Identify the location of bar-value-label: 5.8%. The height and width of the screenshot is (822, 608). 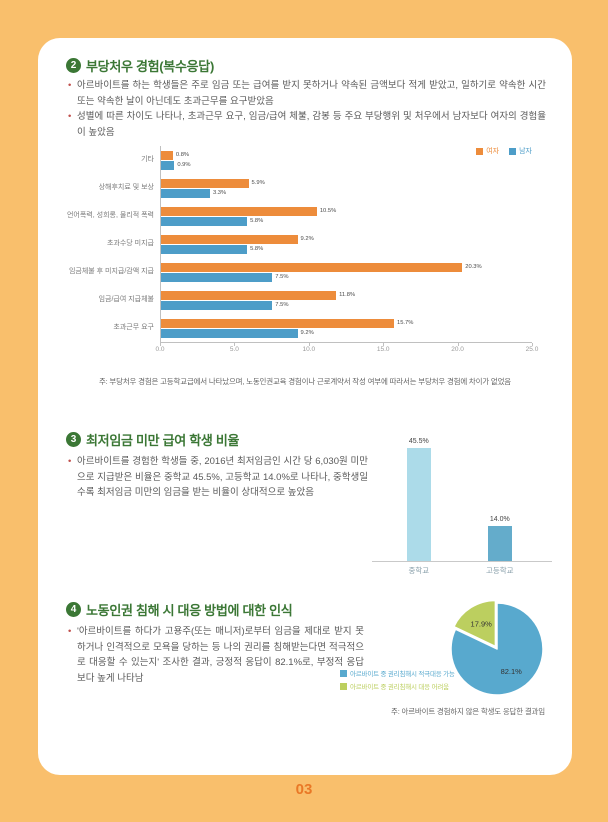
(257, 221).